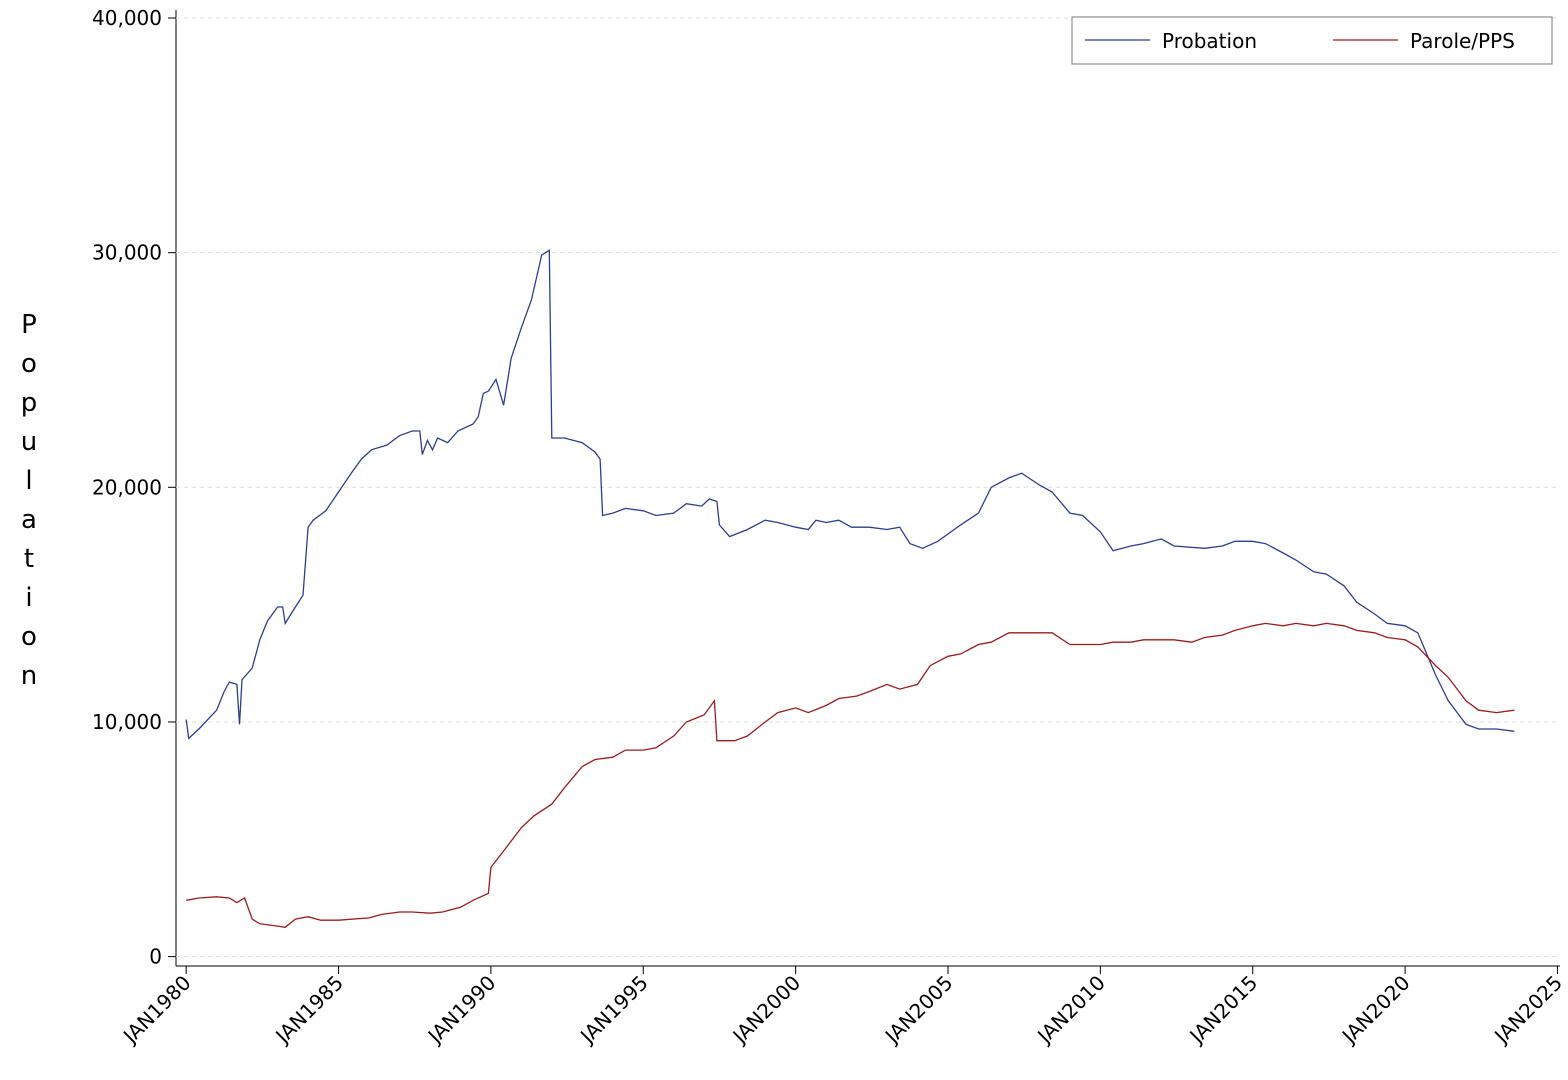 The width and height of the screenshot is (1568, 1080). I want to click on x-tick-label: JAN1985, so click(309, 1010).